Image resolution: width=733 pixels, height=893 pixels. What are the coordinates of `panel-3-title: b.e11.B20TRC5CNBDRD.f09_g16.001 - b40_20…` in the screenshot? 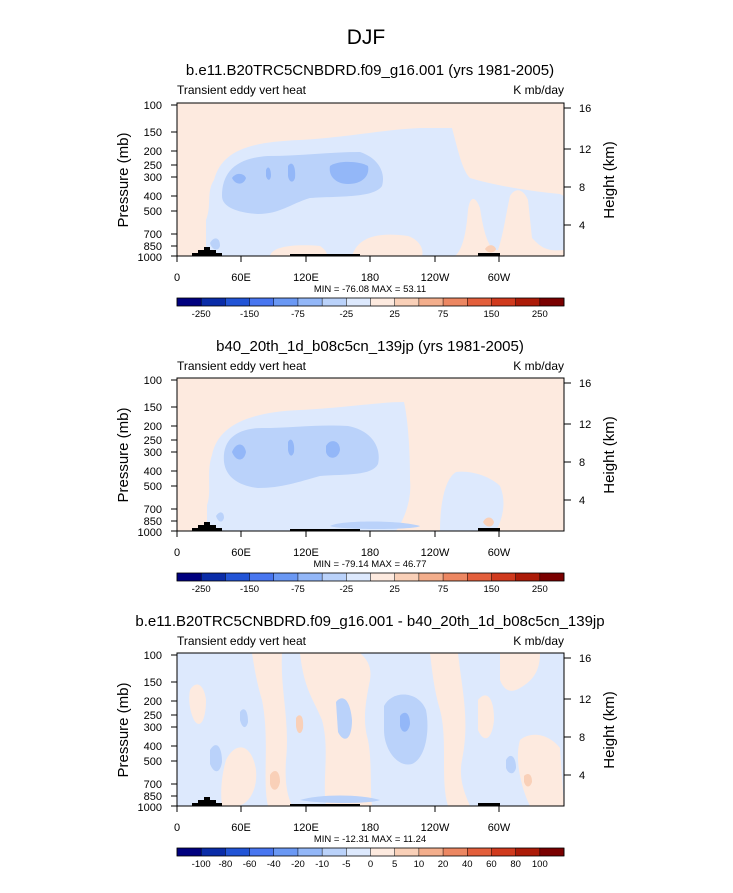 It's located at (369, 621).